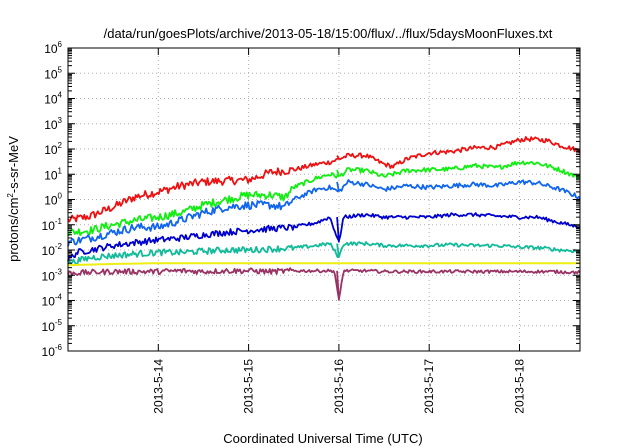 The image size is (640, 448). What do you see at coordinates (59, 322) in the screenshot?
I see `y-tick-label-exponent: -5` at bounding box center [59, 322].